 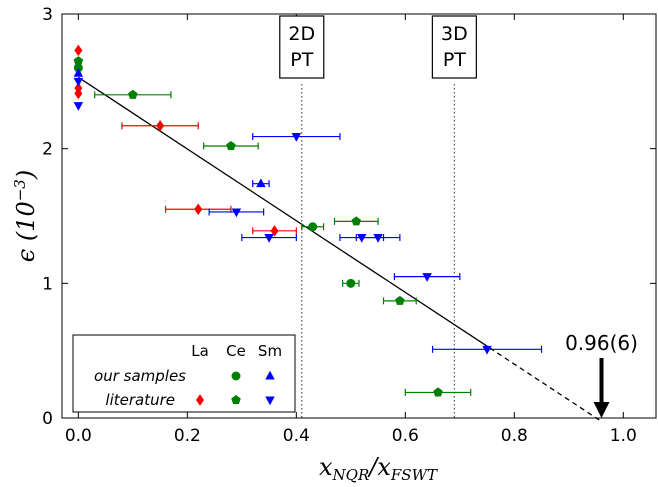 What do you see at coordinates (78, 436) in the screenshot?
I see `x-tick-label-0: 0.0` at bounding box center [78, 436].